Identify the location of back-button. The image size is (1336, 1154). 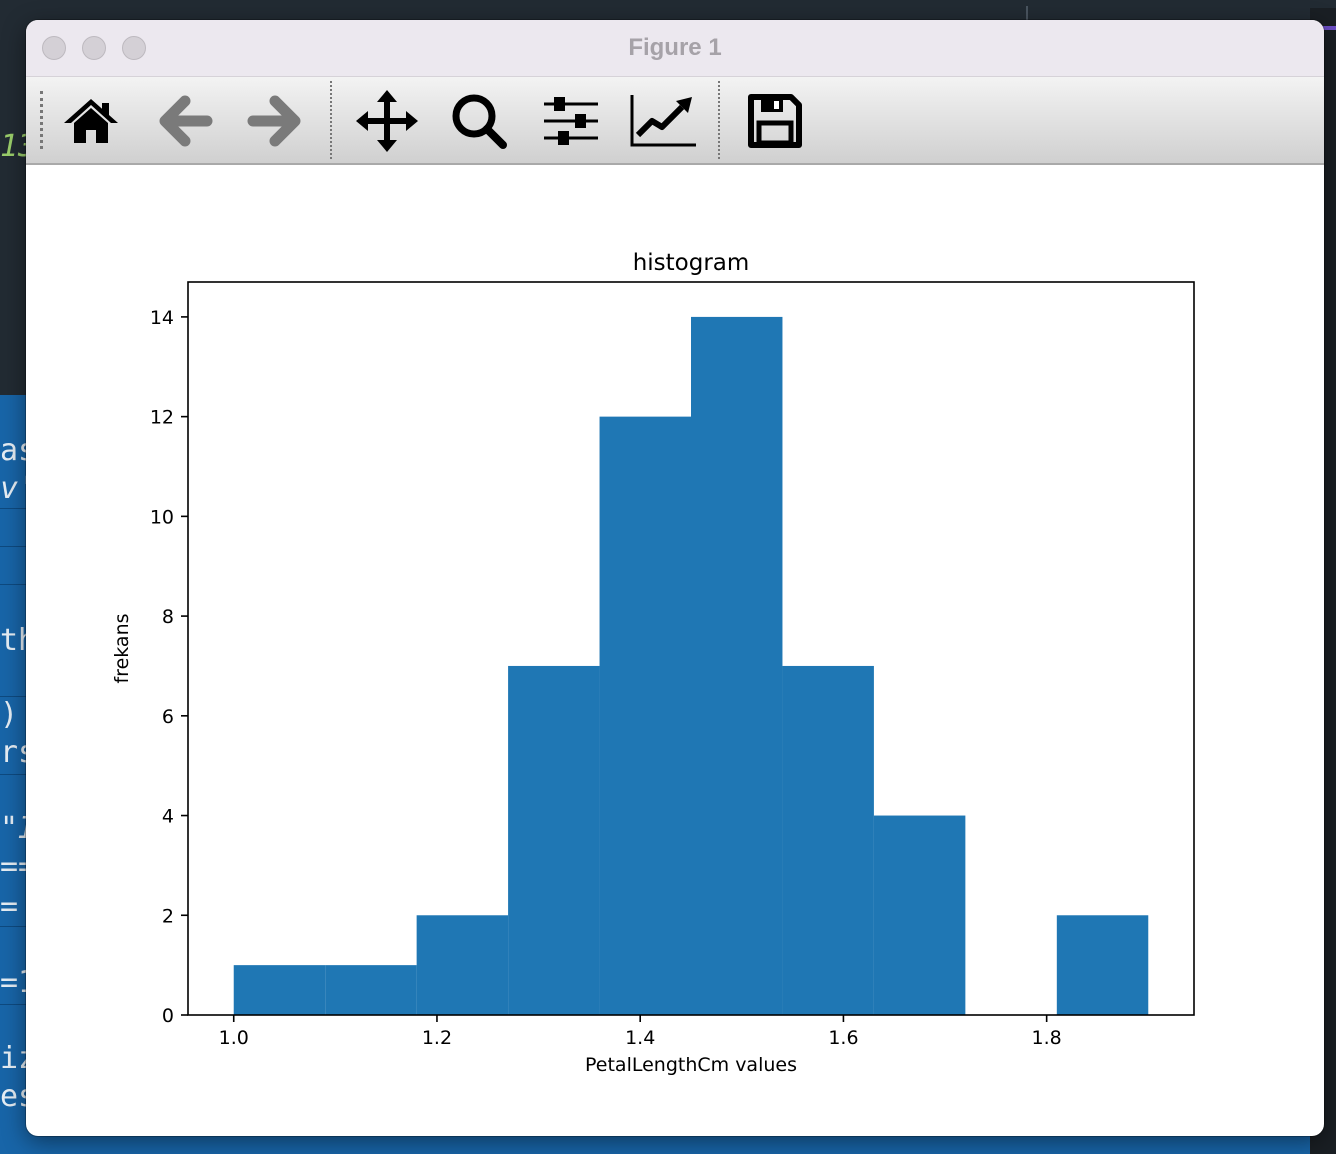
(185, 121).